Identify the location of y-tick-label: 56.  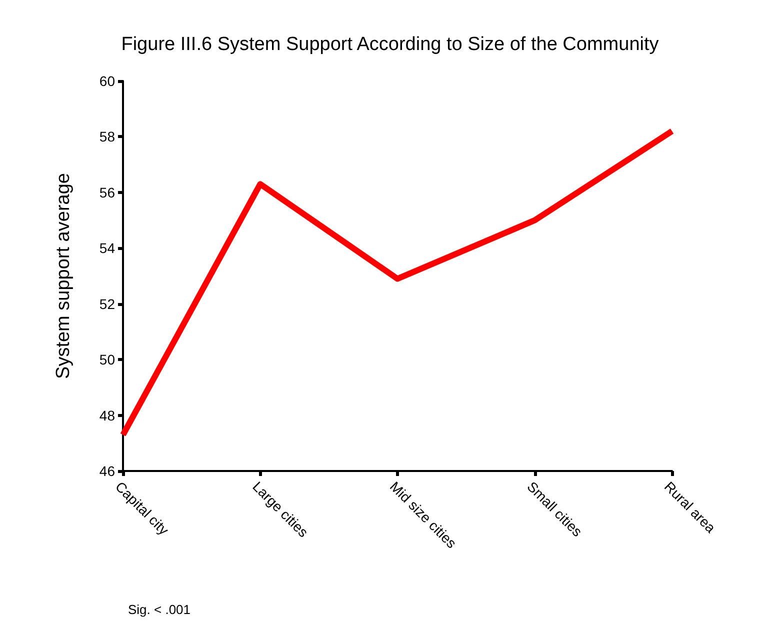
(107, 192).